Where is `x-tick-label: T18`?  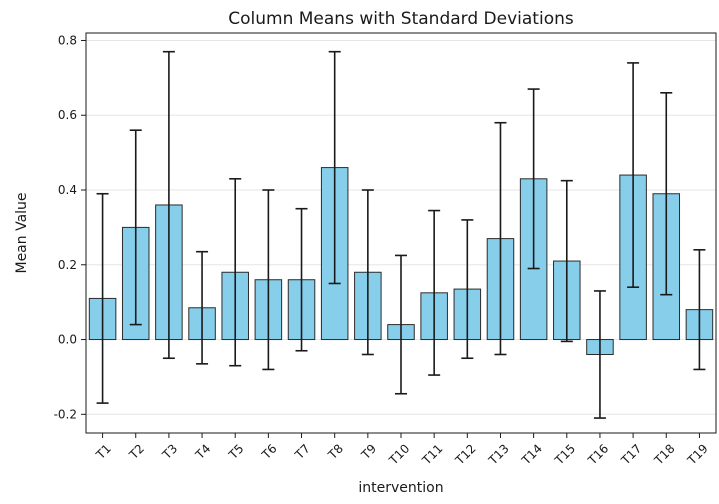 x-tick-label: T18 is located at coordinates (664, 454).